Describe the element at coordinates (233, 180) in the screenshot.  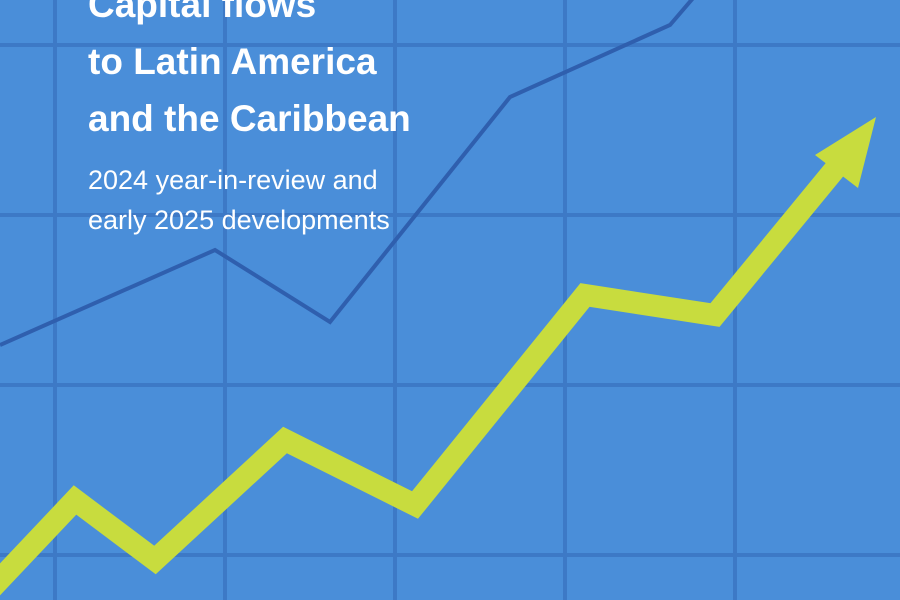
I see `subtitle-line: 2024 year-in-review and` at that location.